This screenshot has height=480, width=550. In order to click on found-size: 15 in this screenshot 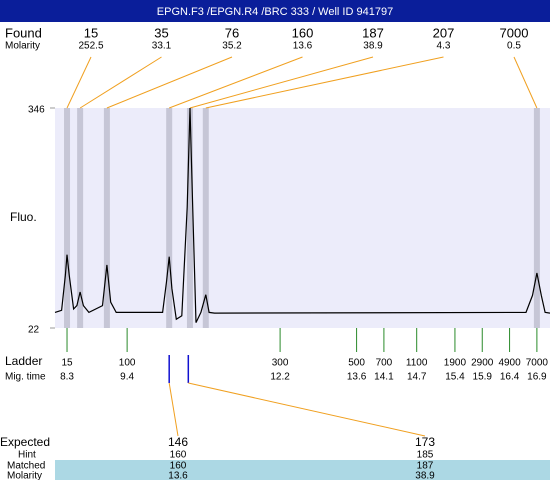, I will do `click(91, 32)`.